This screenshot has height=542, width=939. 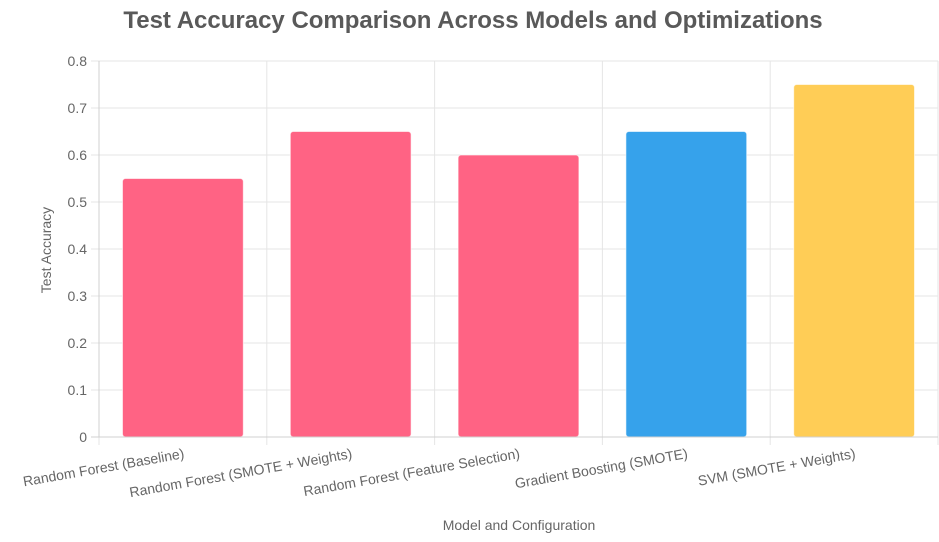 What do you see at coordinates (78, 202) in the screenshot?
I see `y-tick-label: 0.5` at bounding box center [78, 202].